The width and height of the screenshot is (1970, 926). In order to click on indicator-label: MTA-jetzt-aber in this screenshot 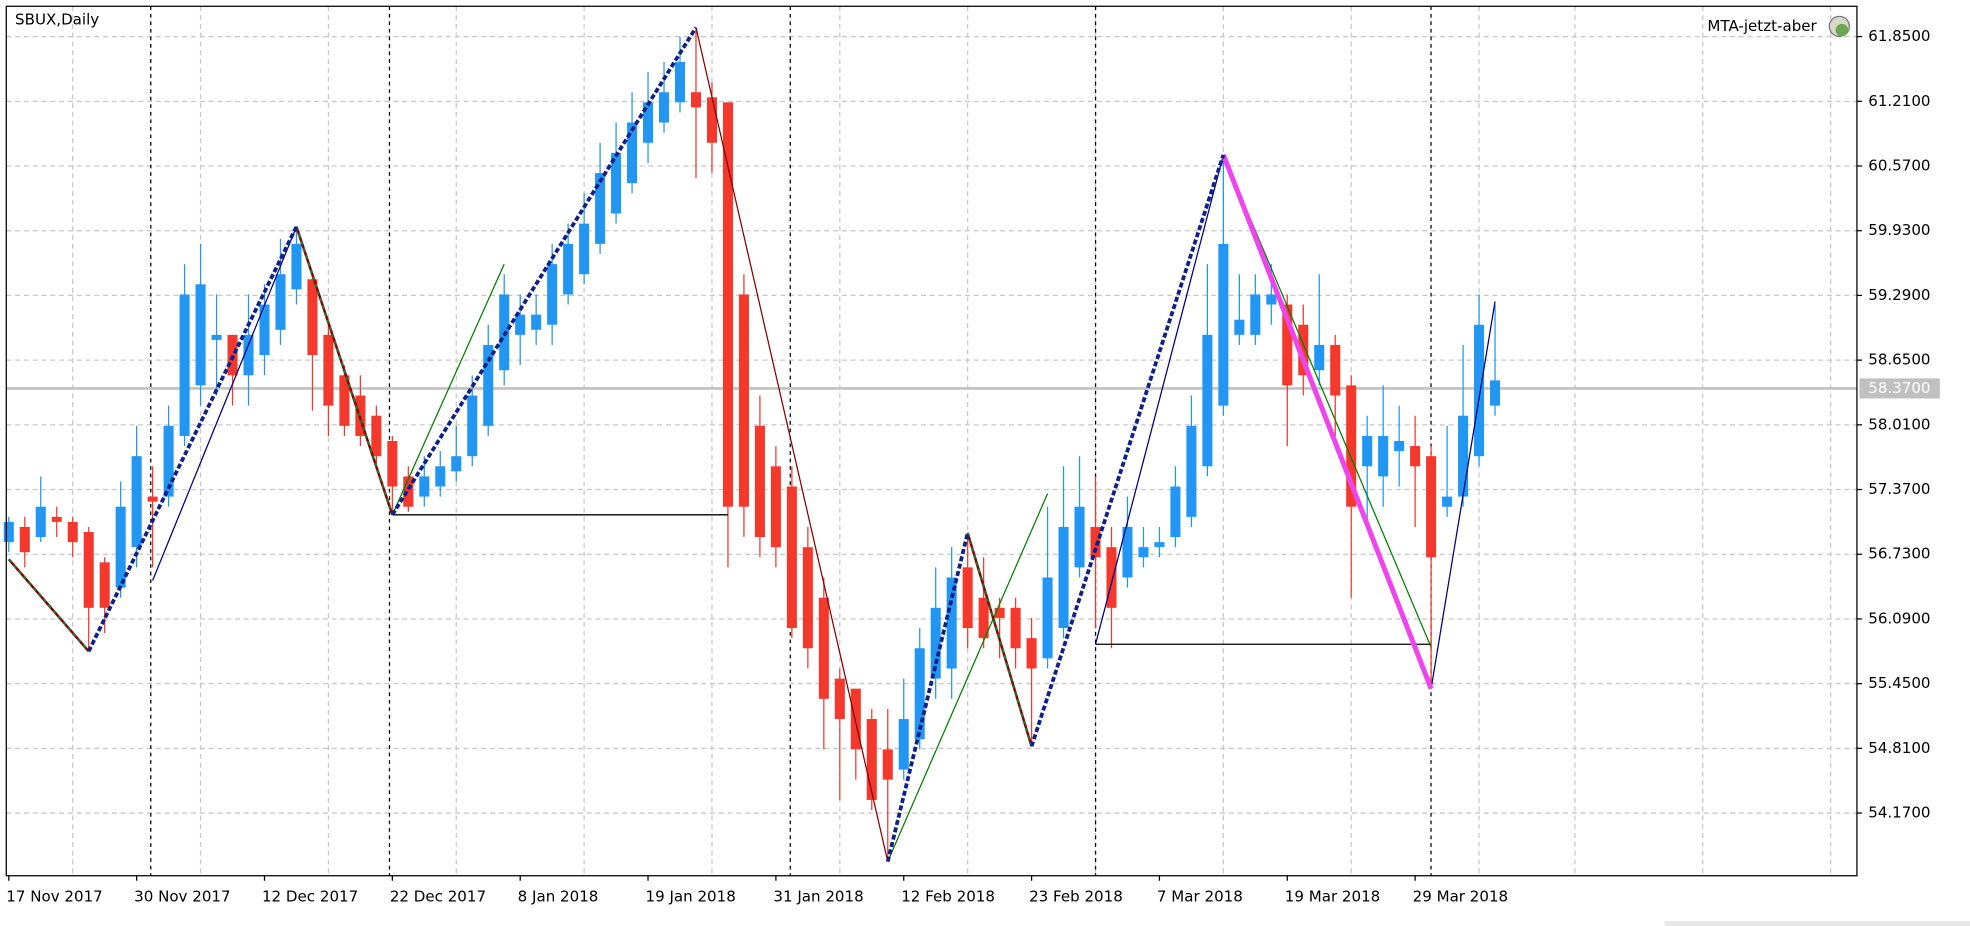, I will do `click(1762, 26)`.